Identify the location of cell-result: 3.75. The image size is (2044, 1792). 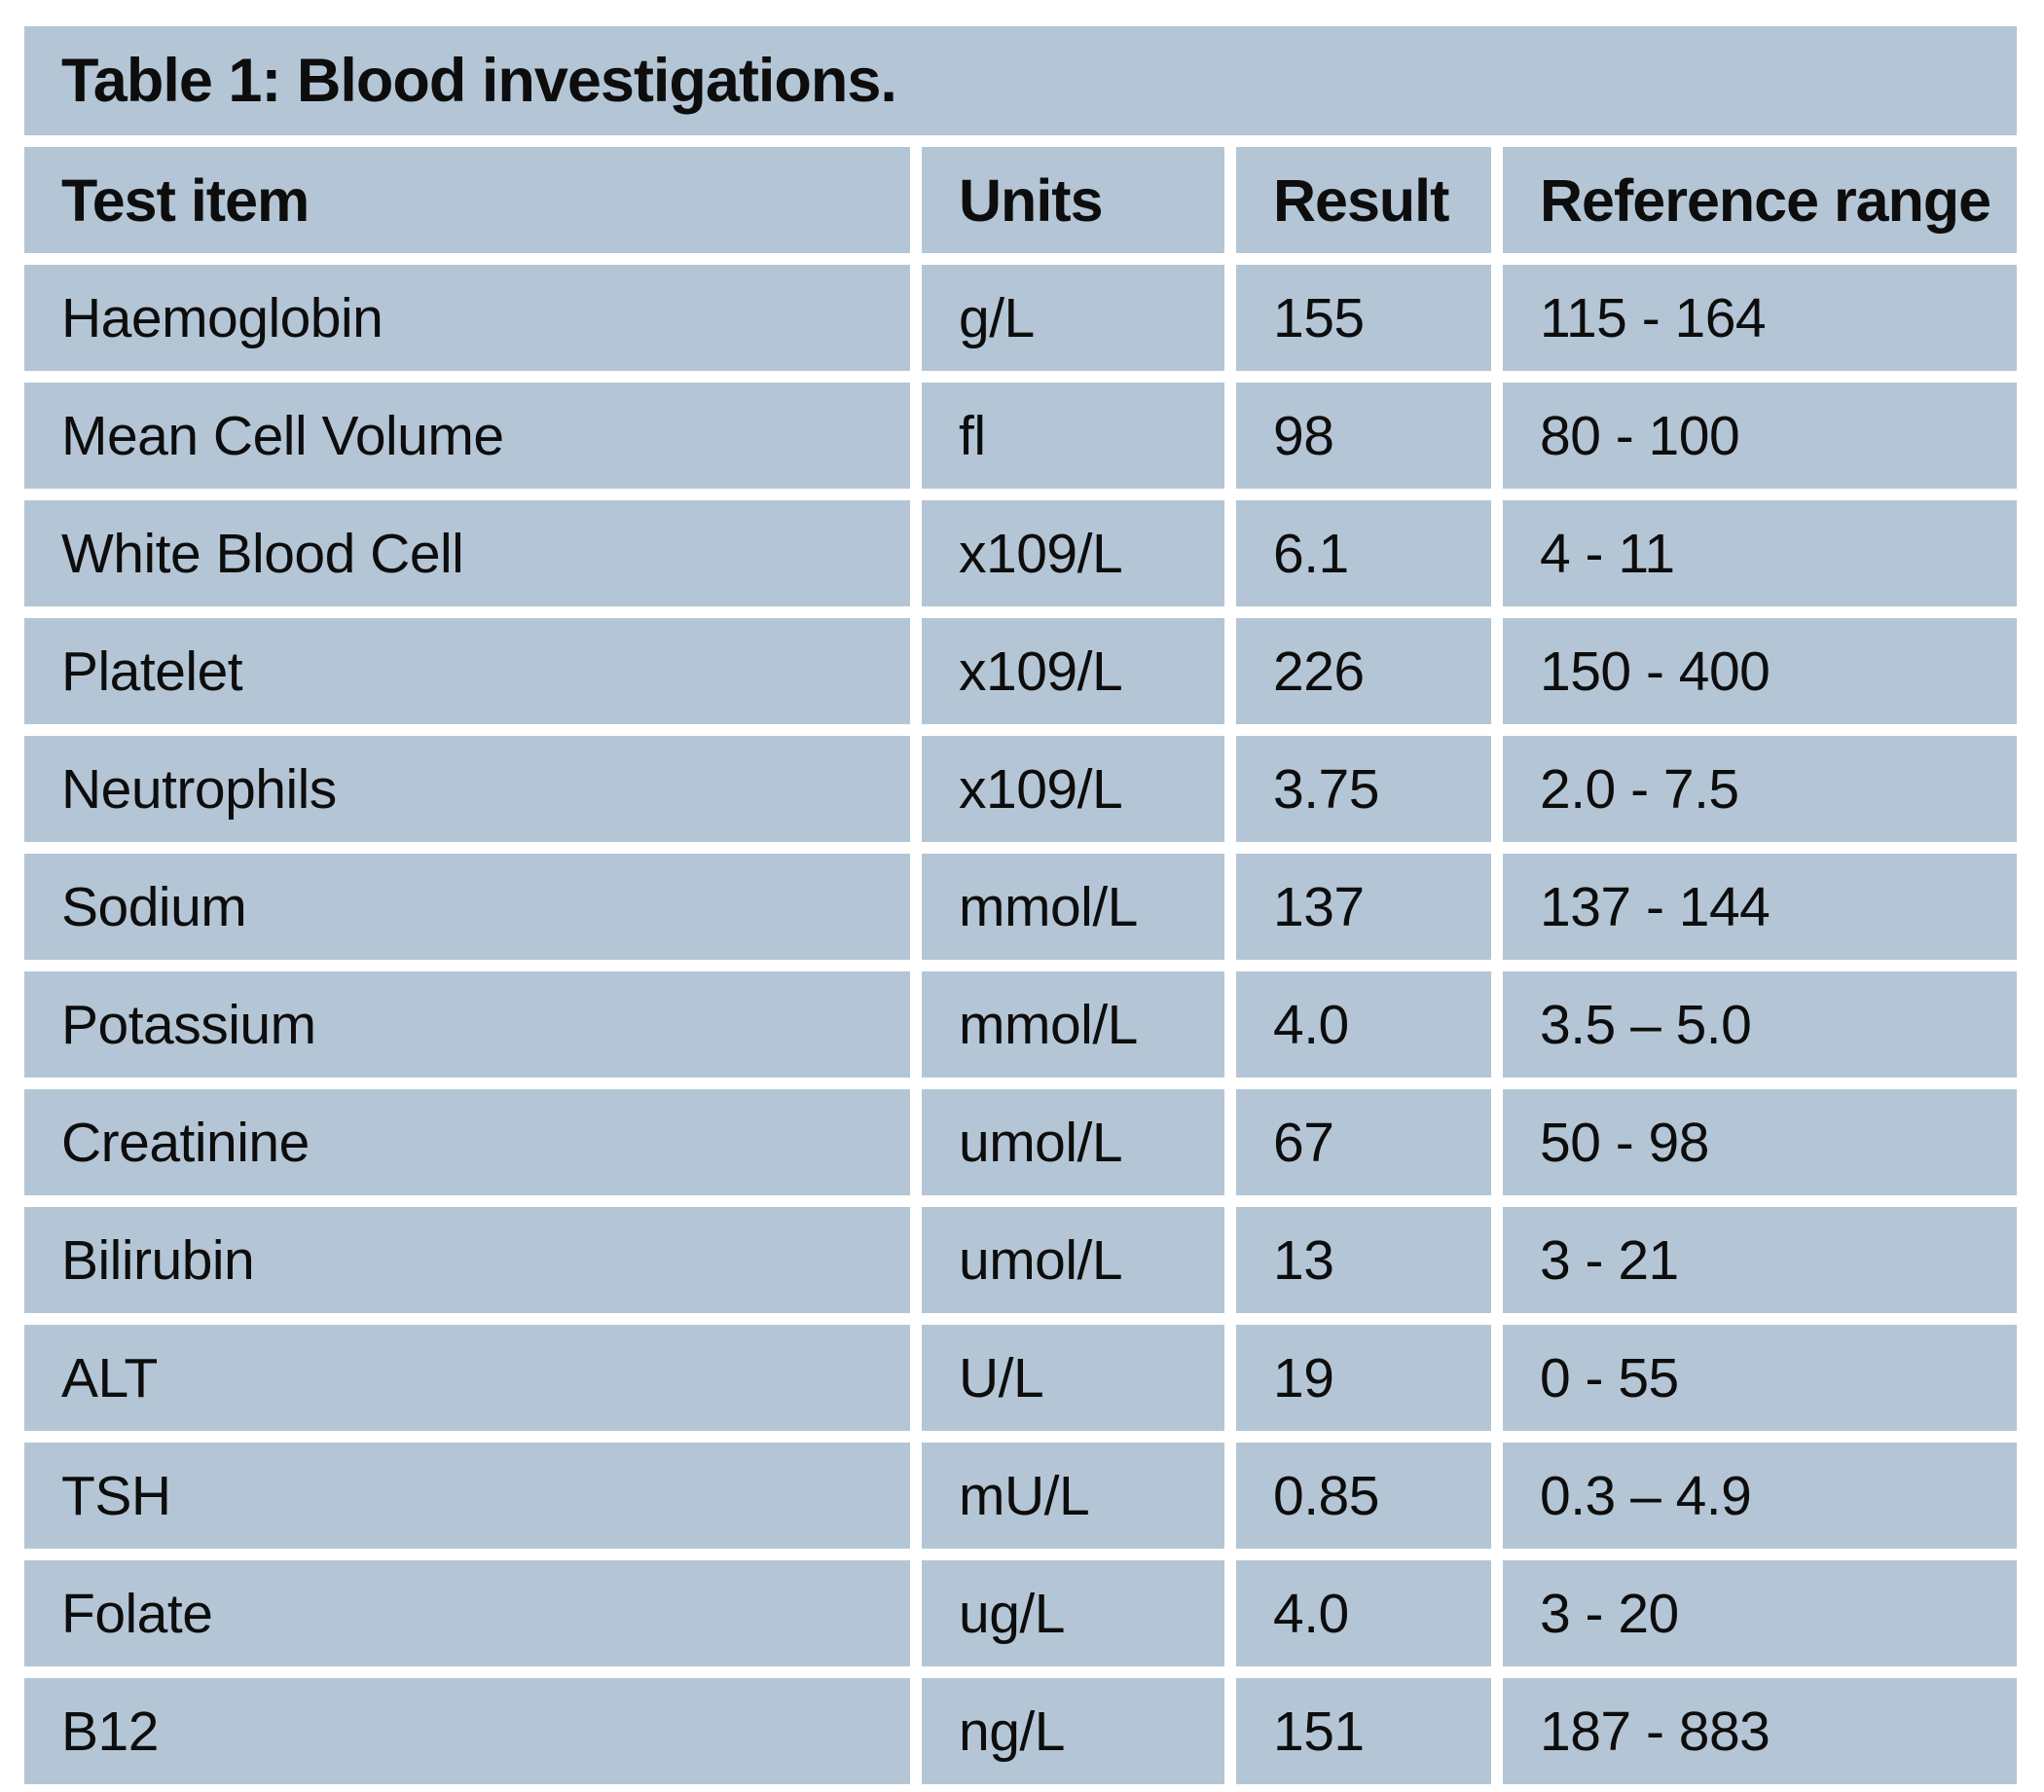
(1364, 789).